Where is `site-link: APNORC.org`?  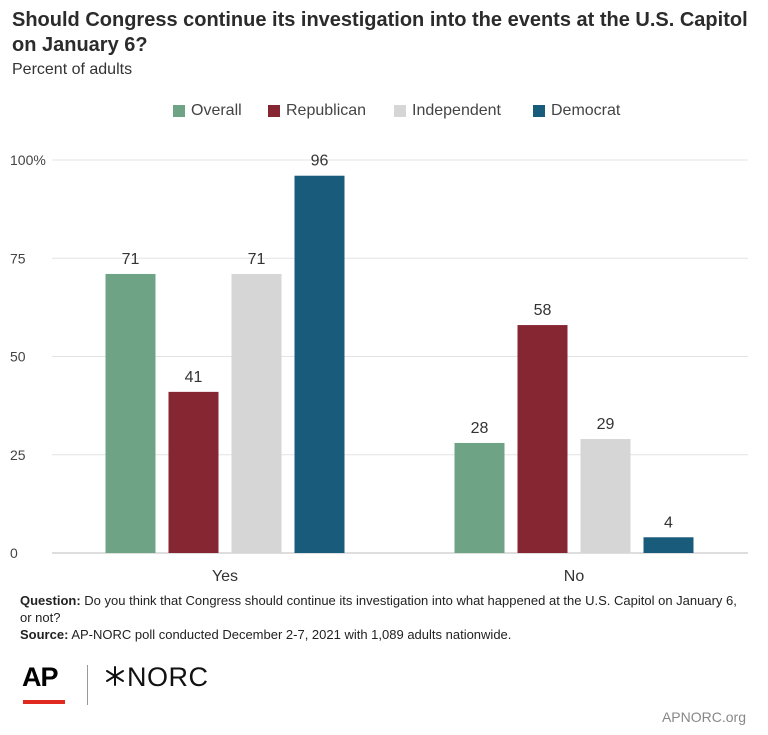 site-link: APNORC.org is located at coordinates (703, 717).